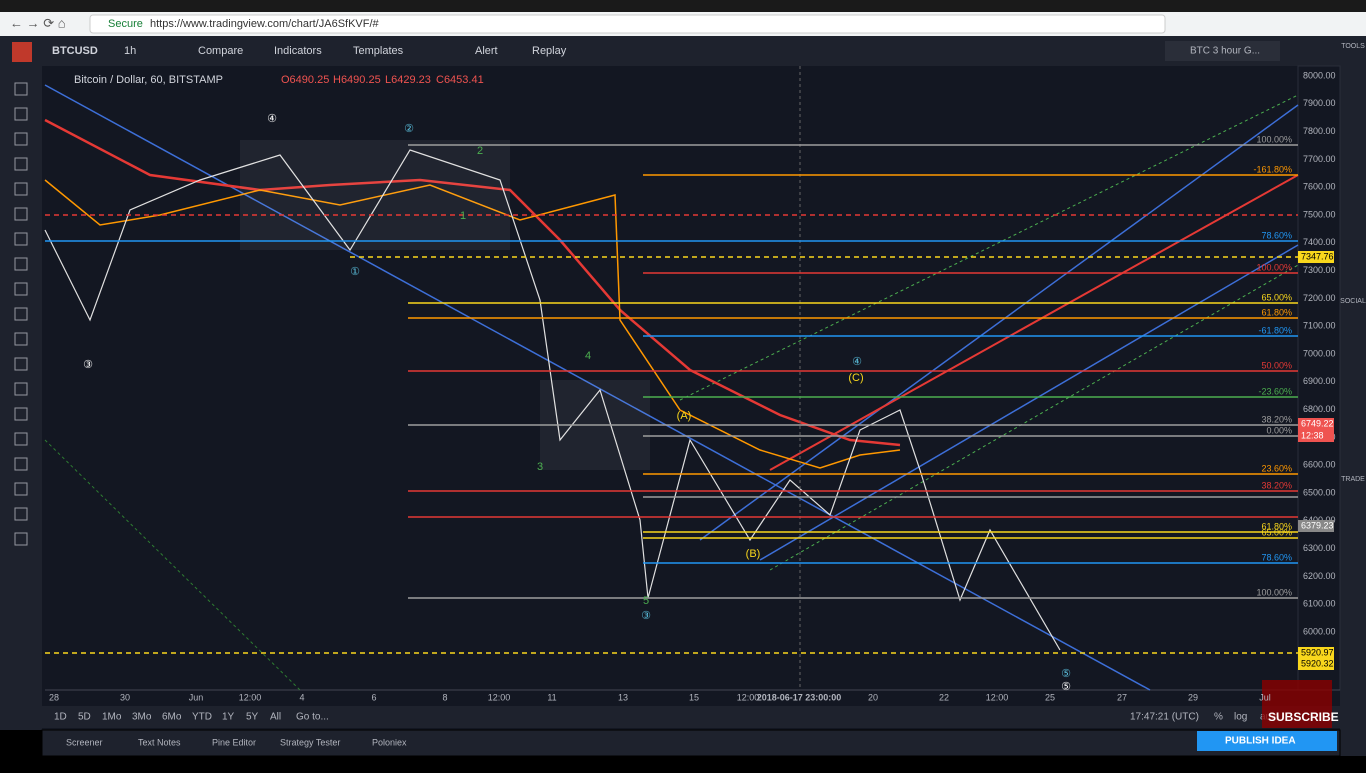 The height and width of the screenshot is (773, 1366). What do you see at coordinates (172, 717) in the screenshot?
I see `period: 6Mo` at bounding box center [172, 717].